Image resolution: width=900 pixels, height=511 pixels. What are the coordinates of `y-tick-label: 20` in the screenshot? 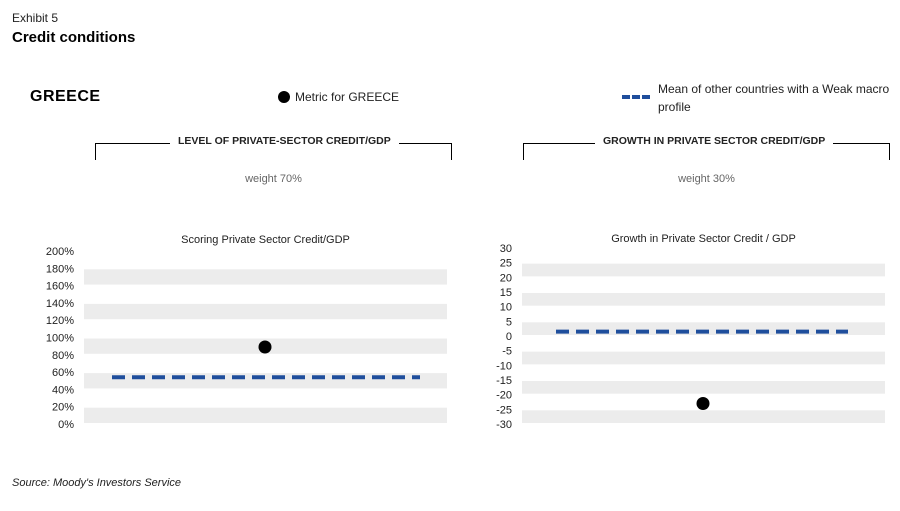 It's located at (506, 278).